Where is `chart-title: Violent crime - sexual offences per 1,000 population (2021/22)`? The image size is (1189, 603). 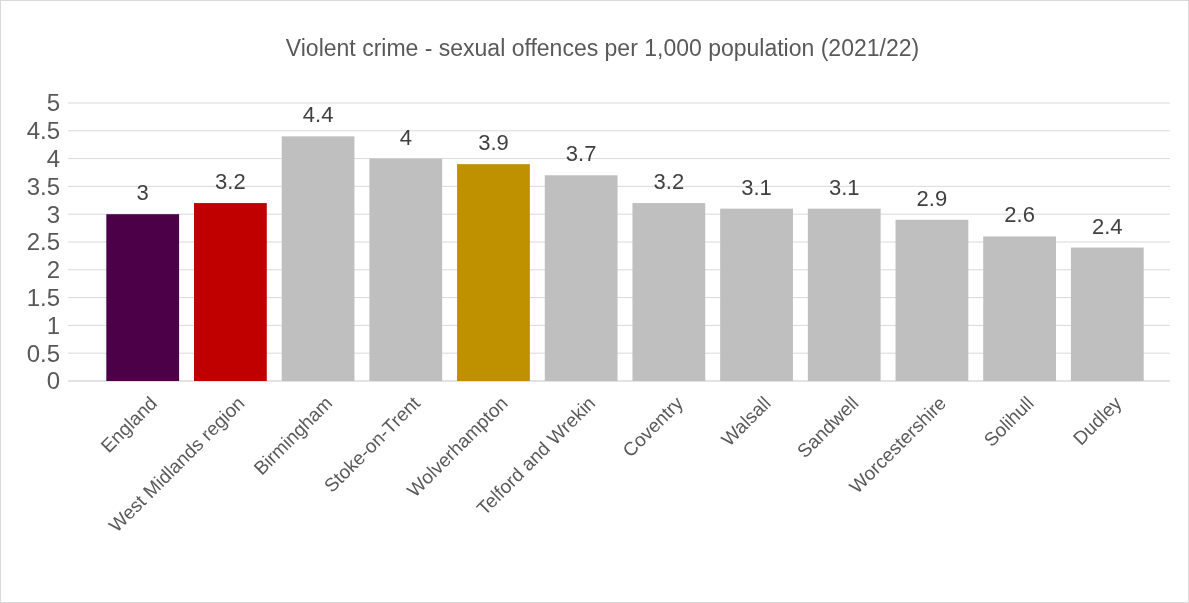 chart-title: Violent crime - sexual offences per 1,000 population (2021/22) is located at coordinates (602, 48).